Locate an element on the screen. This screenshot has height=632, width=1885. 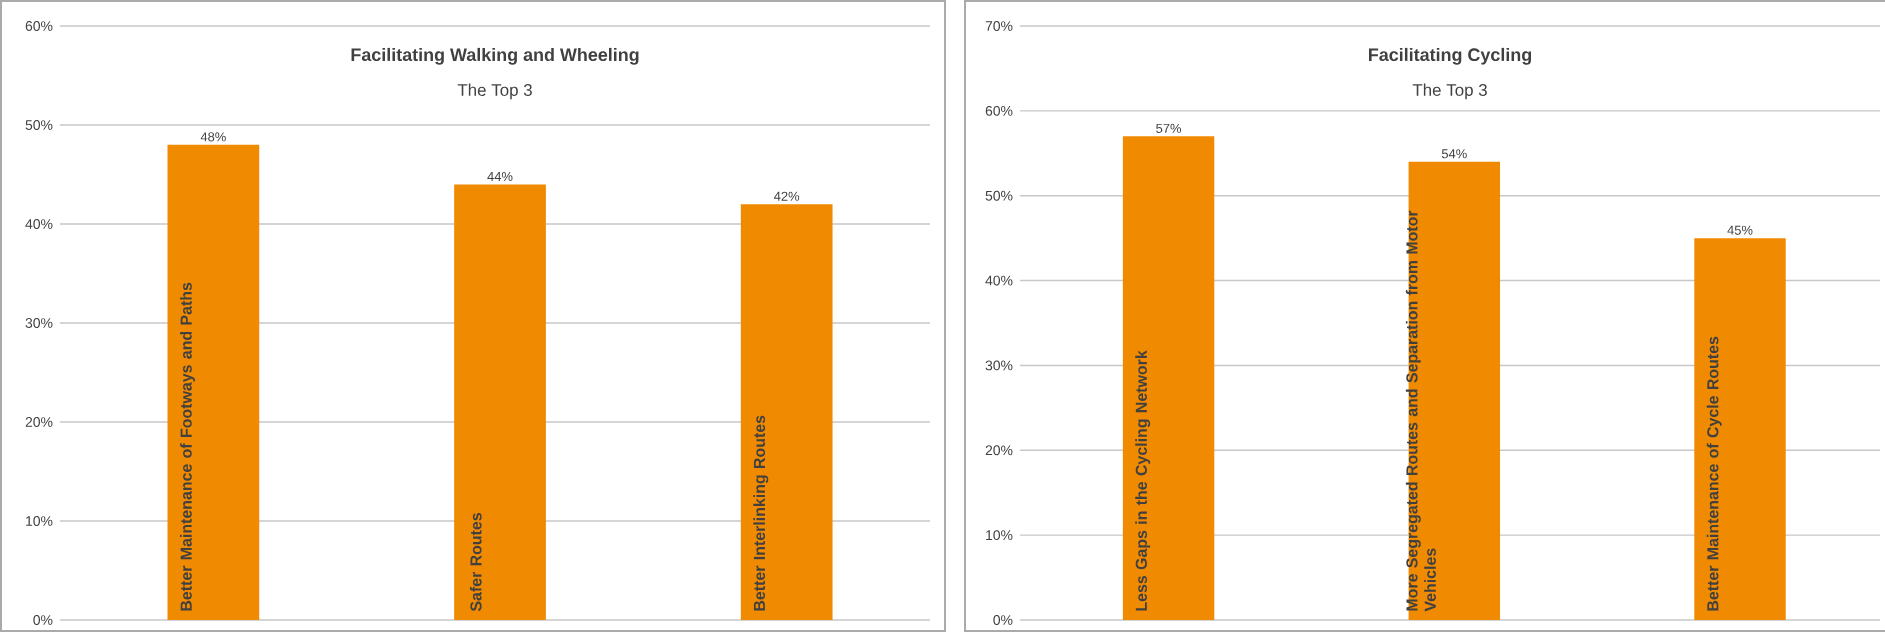
x-tick-label: More Segregated Routes and Separation from Motor Vehicles is located at coordinates (1420, 411).